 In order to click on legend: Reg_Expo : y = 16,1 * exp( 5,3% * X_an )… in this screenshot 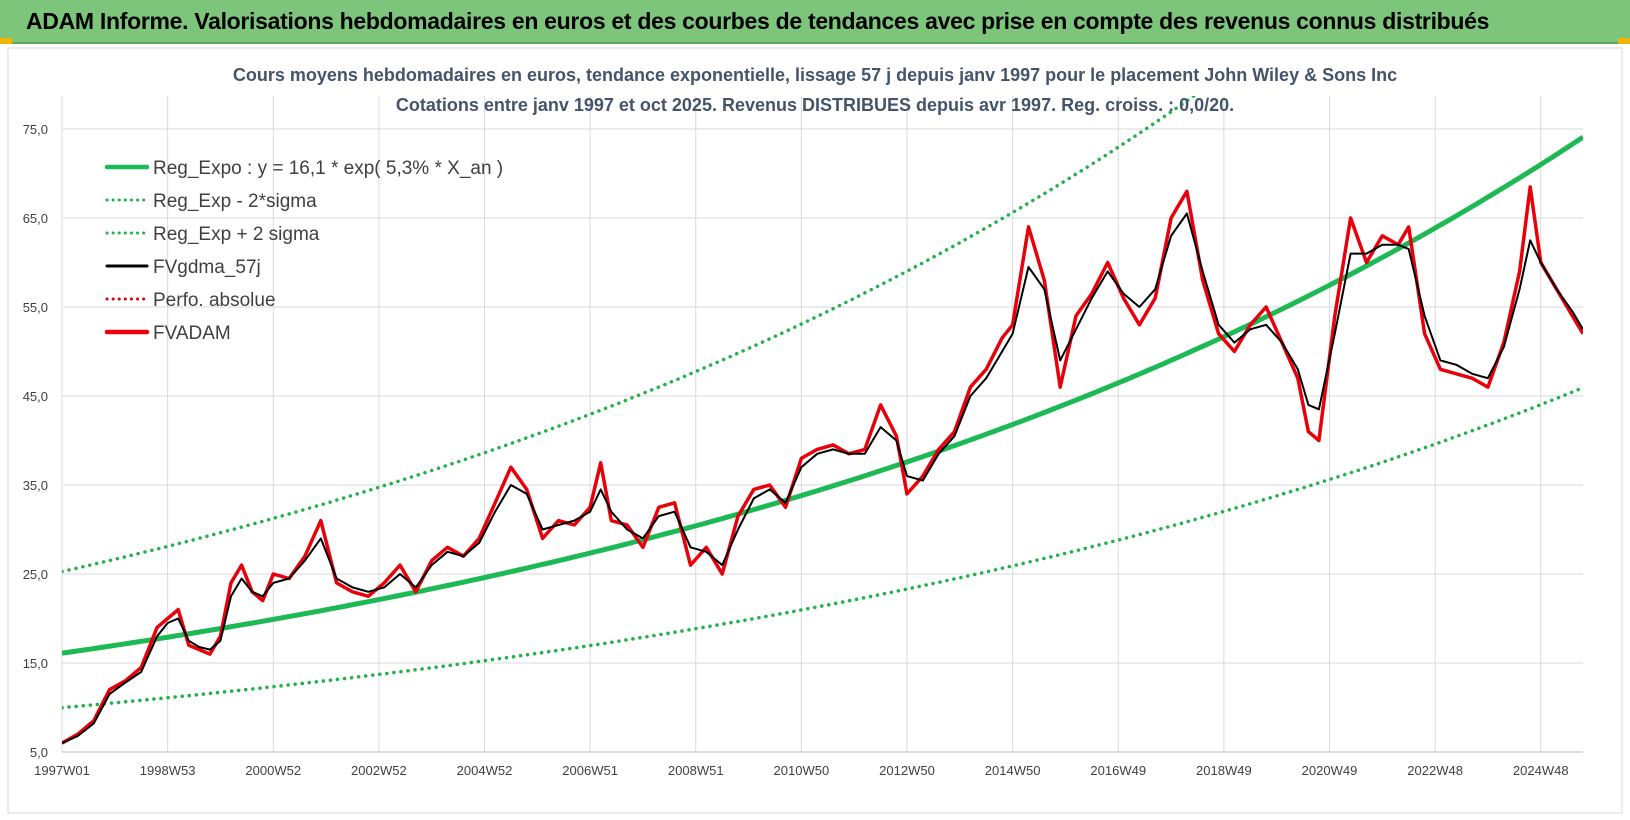, I will do `click(303, 251)`.